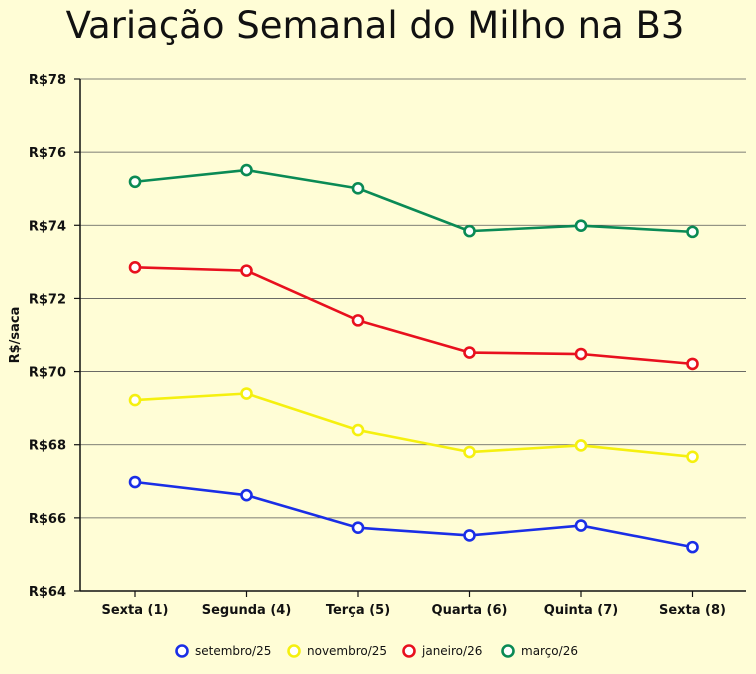 This screenshot has width=756, height=674. Describe the element at coordinates (47, 226) in the screenshot. I see `y-tick-label: R$74` at that location.